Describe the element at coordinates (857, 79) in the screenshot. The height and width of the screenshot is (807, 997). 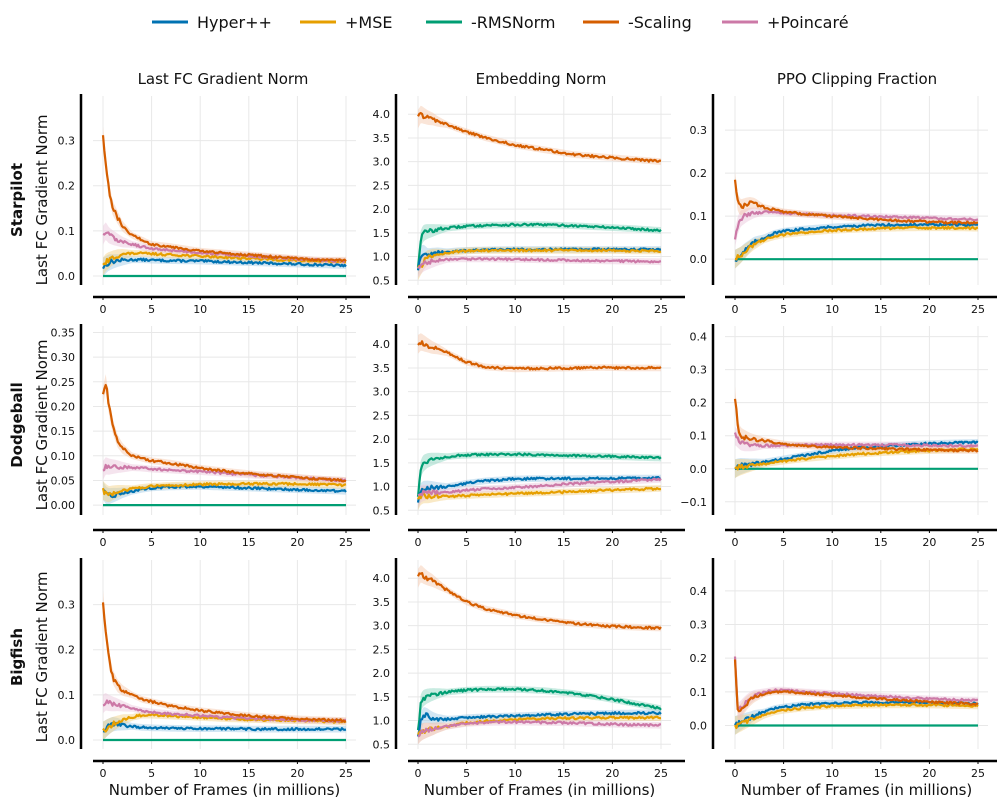
I see `column-title-2: PPO Clipping Fraction` at that location.